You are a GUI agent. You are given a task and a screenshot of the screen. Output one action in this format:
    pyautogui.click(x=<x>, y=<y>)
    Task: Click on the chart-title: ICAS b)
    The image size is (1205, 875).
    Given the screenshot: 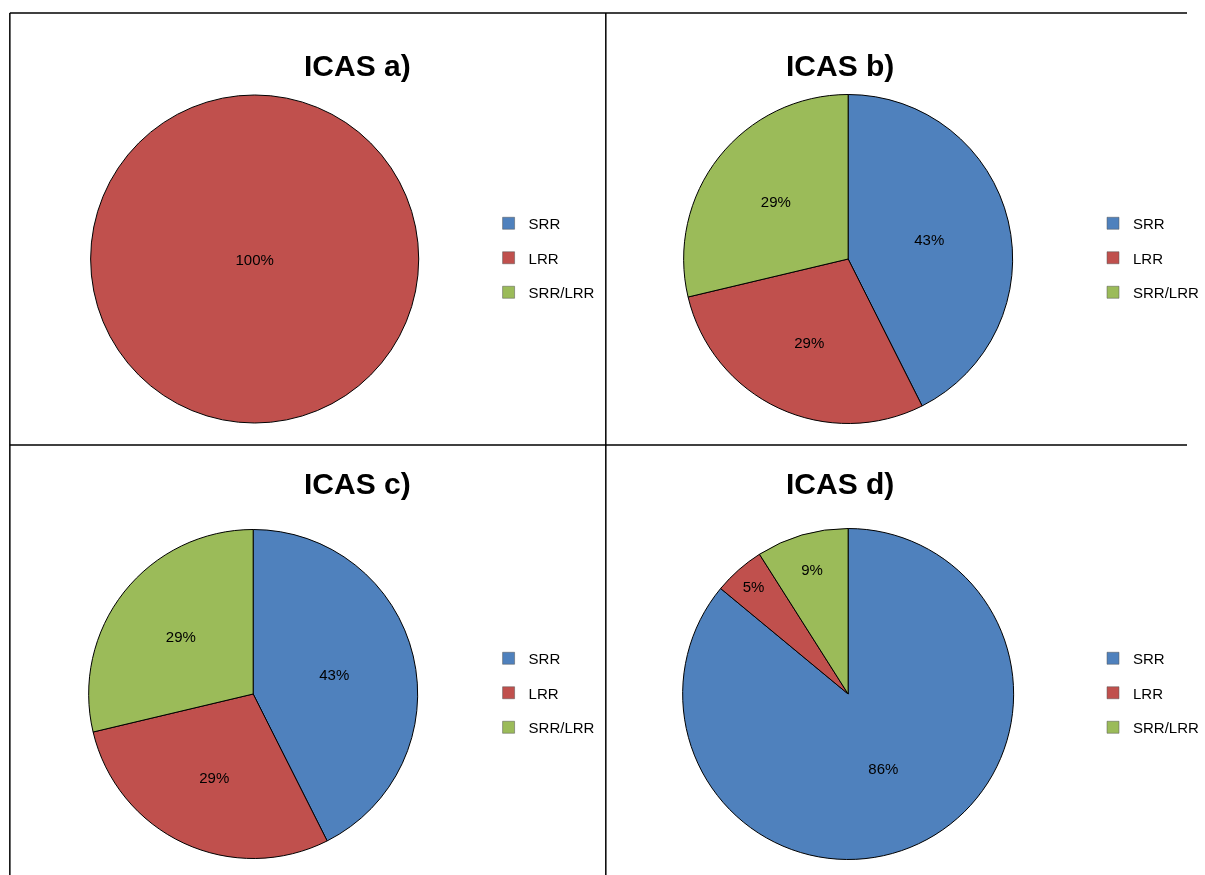 What is the action you would take?
    pyautogui.click(x=840, y=65)
    